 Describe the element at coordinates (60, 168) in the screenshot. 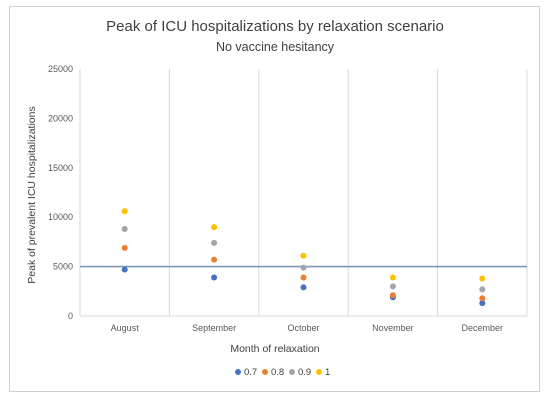

I see `y-tick-label: 15000` at that location.